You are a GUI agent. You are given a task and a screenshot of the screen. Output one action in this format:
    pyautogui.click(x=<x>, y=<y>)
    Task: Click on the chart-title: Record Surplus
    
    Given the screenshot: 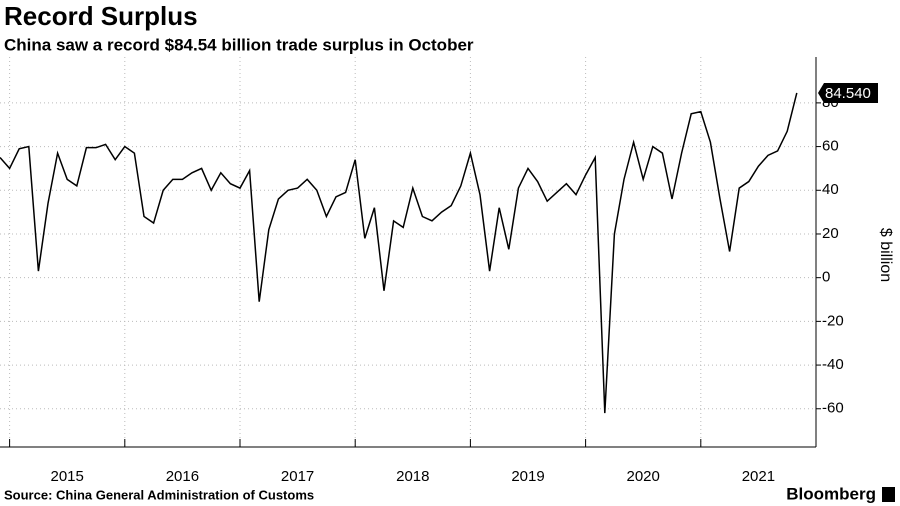 What is the action you would take?
    pyautogui.click(x=101, y=16)
    